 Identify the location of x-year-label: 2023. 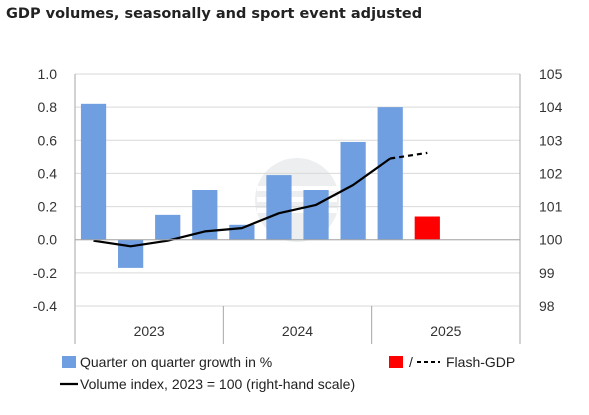
(149, 331).